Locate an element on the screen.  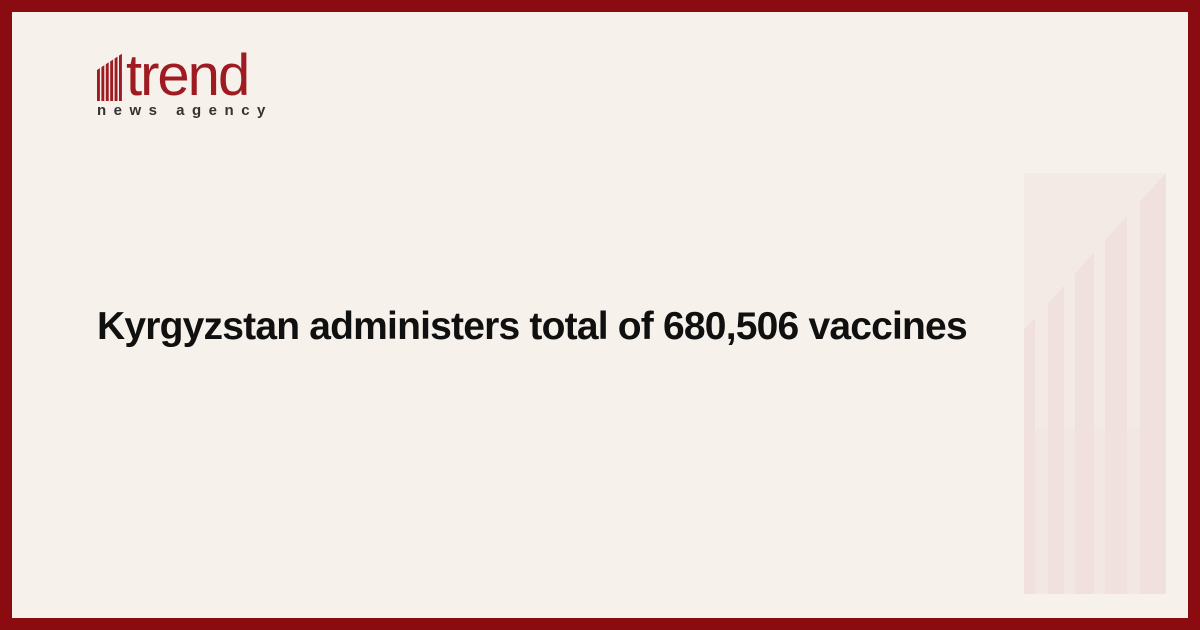
brand-tagline: news agency is located at coordinates (185, 110).